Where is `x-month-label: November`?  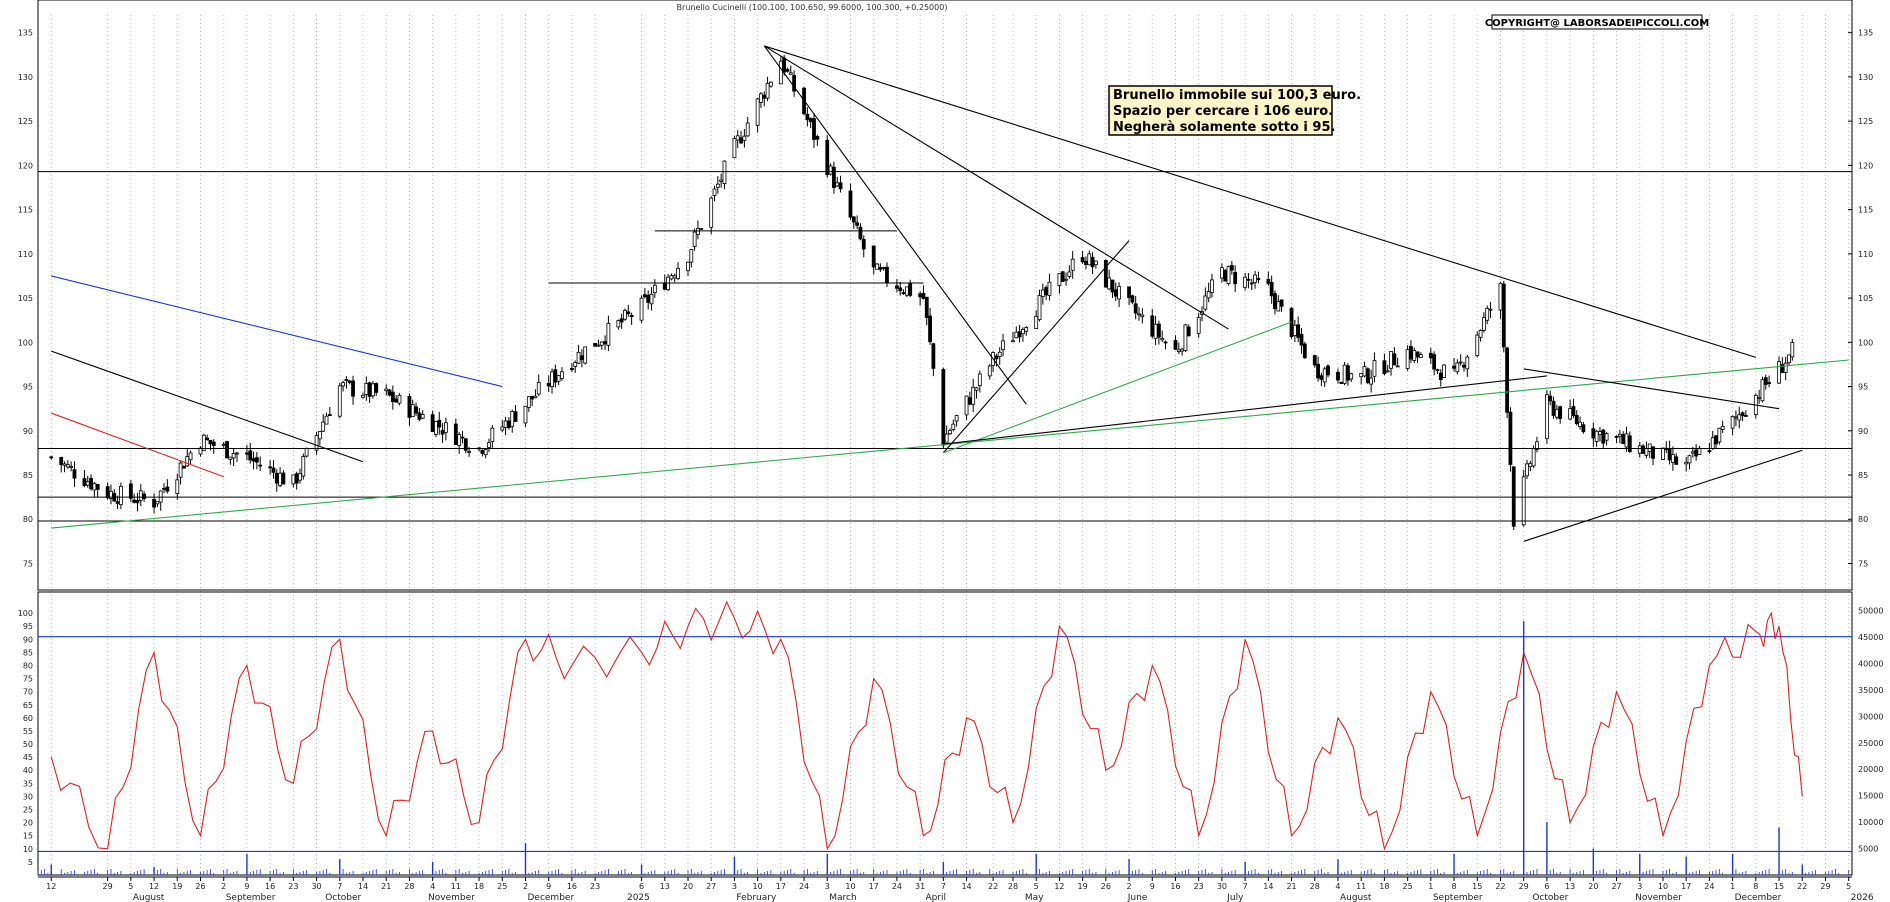
x-month-label: November is located at coordinates (1658, 897).